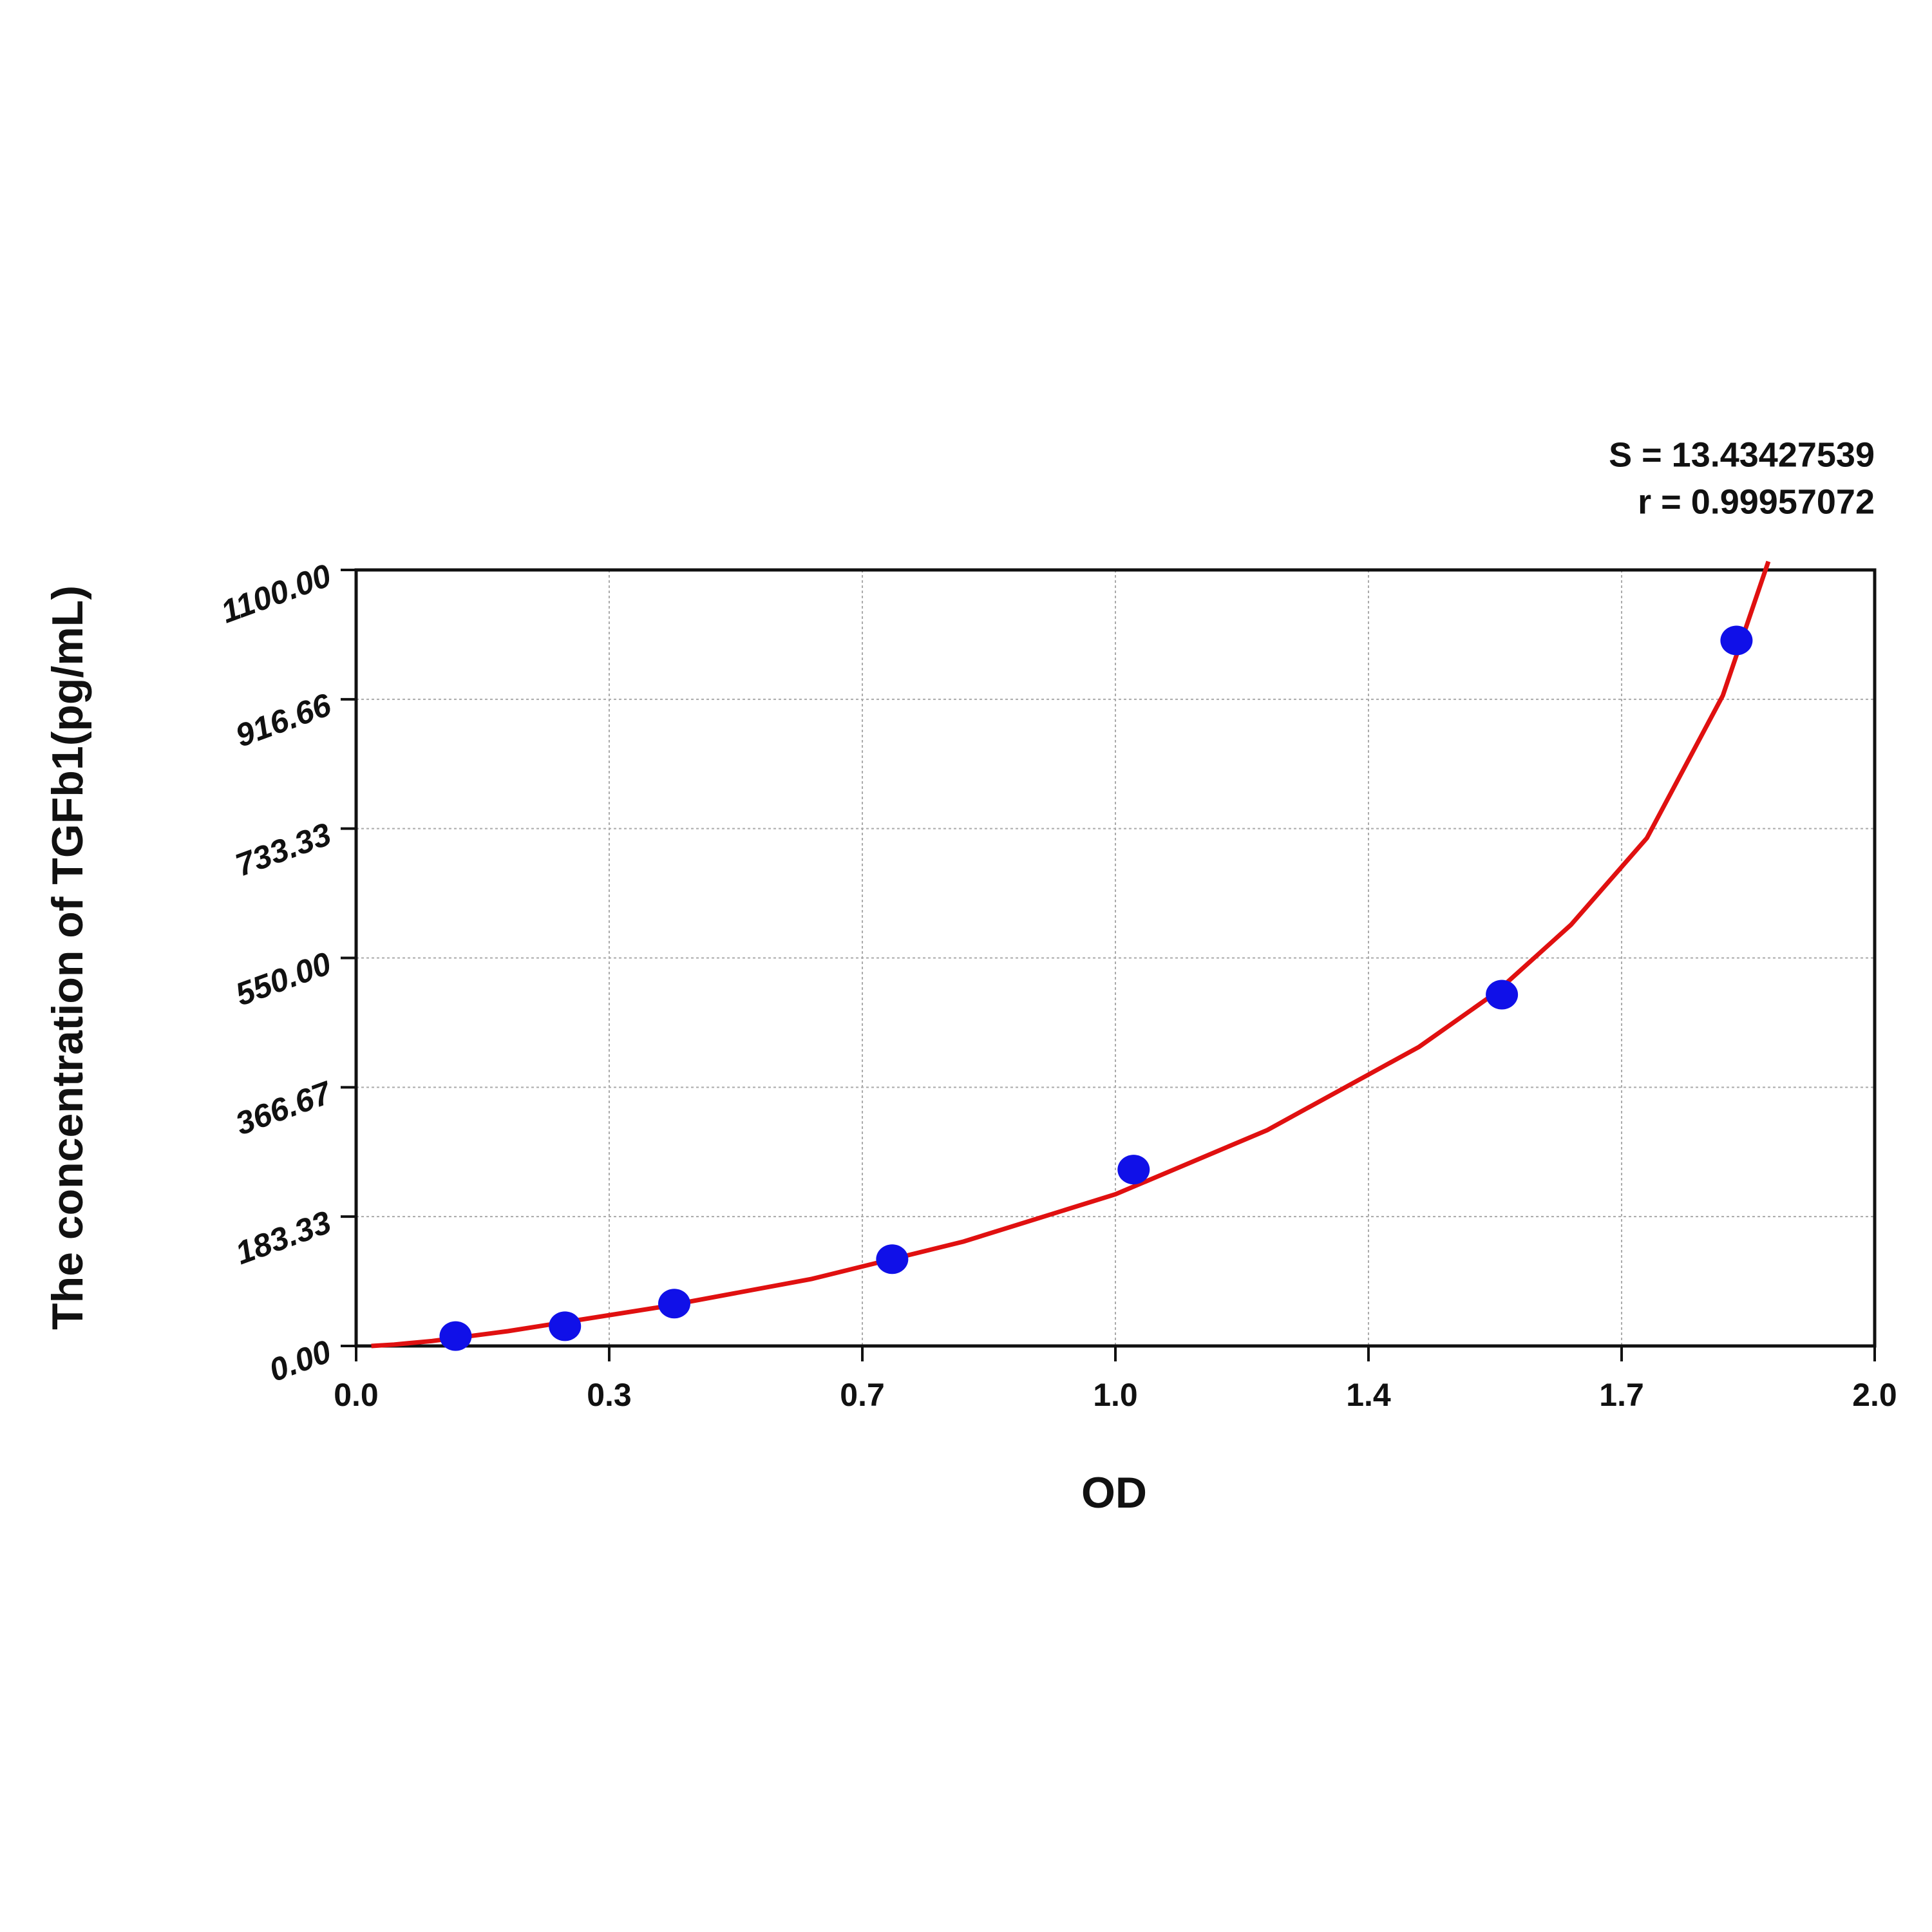 The width and height of the screenshot is (1932, 1932). Describe the element at coordinates (1622, 1395) in the screenshot. I see `x-tick-label: 1.7` at that location.